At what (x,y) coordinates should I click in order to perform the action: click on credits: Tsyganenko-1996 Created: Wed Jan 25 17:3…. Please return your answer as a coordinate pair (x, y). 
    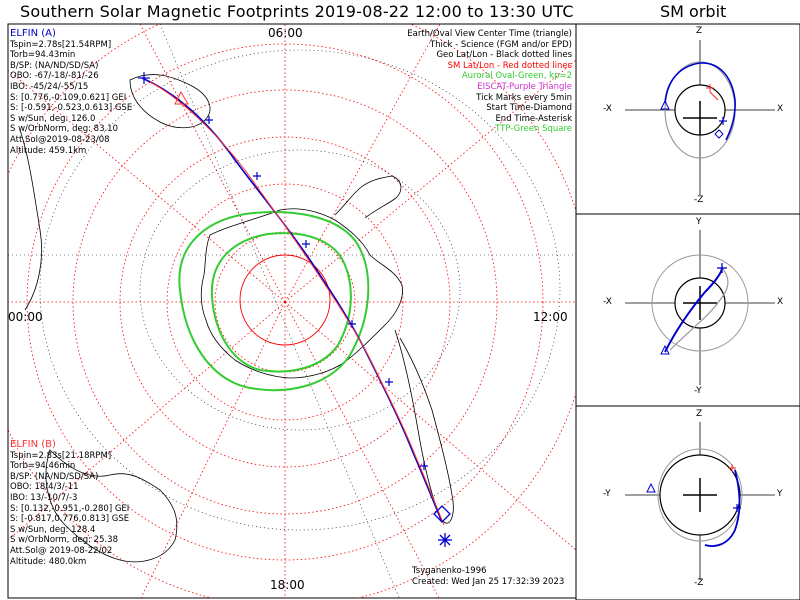
    Looking at the image, I should click on (488, 576).